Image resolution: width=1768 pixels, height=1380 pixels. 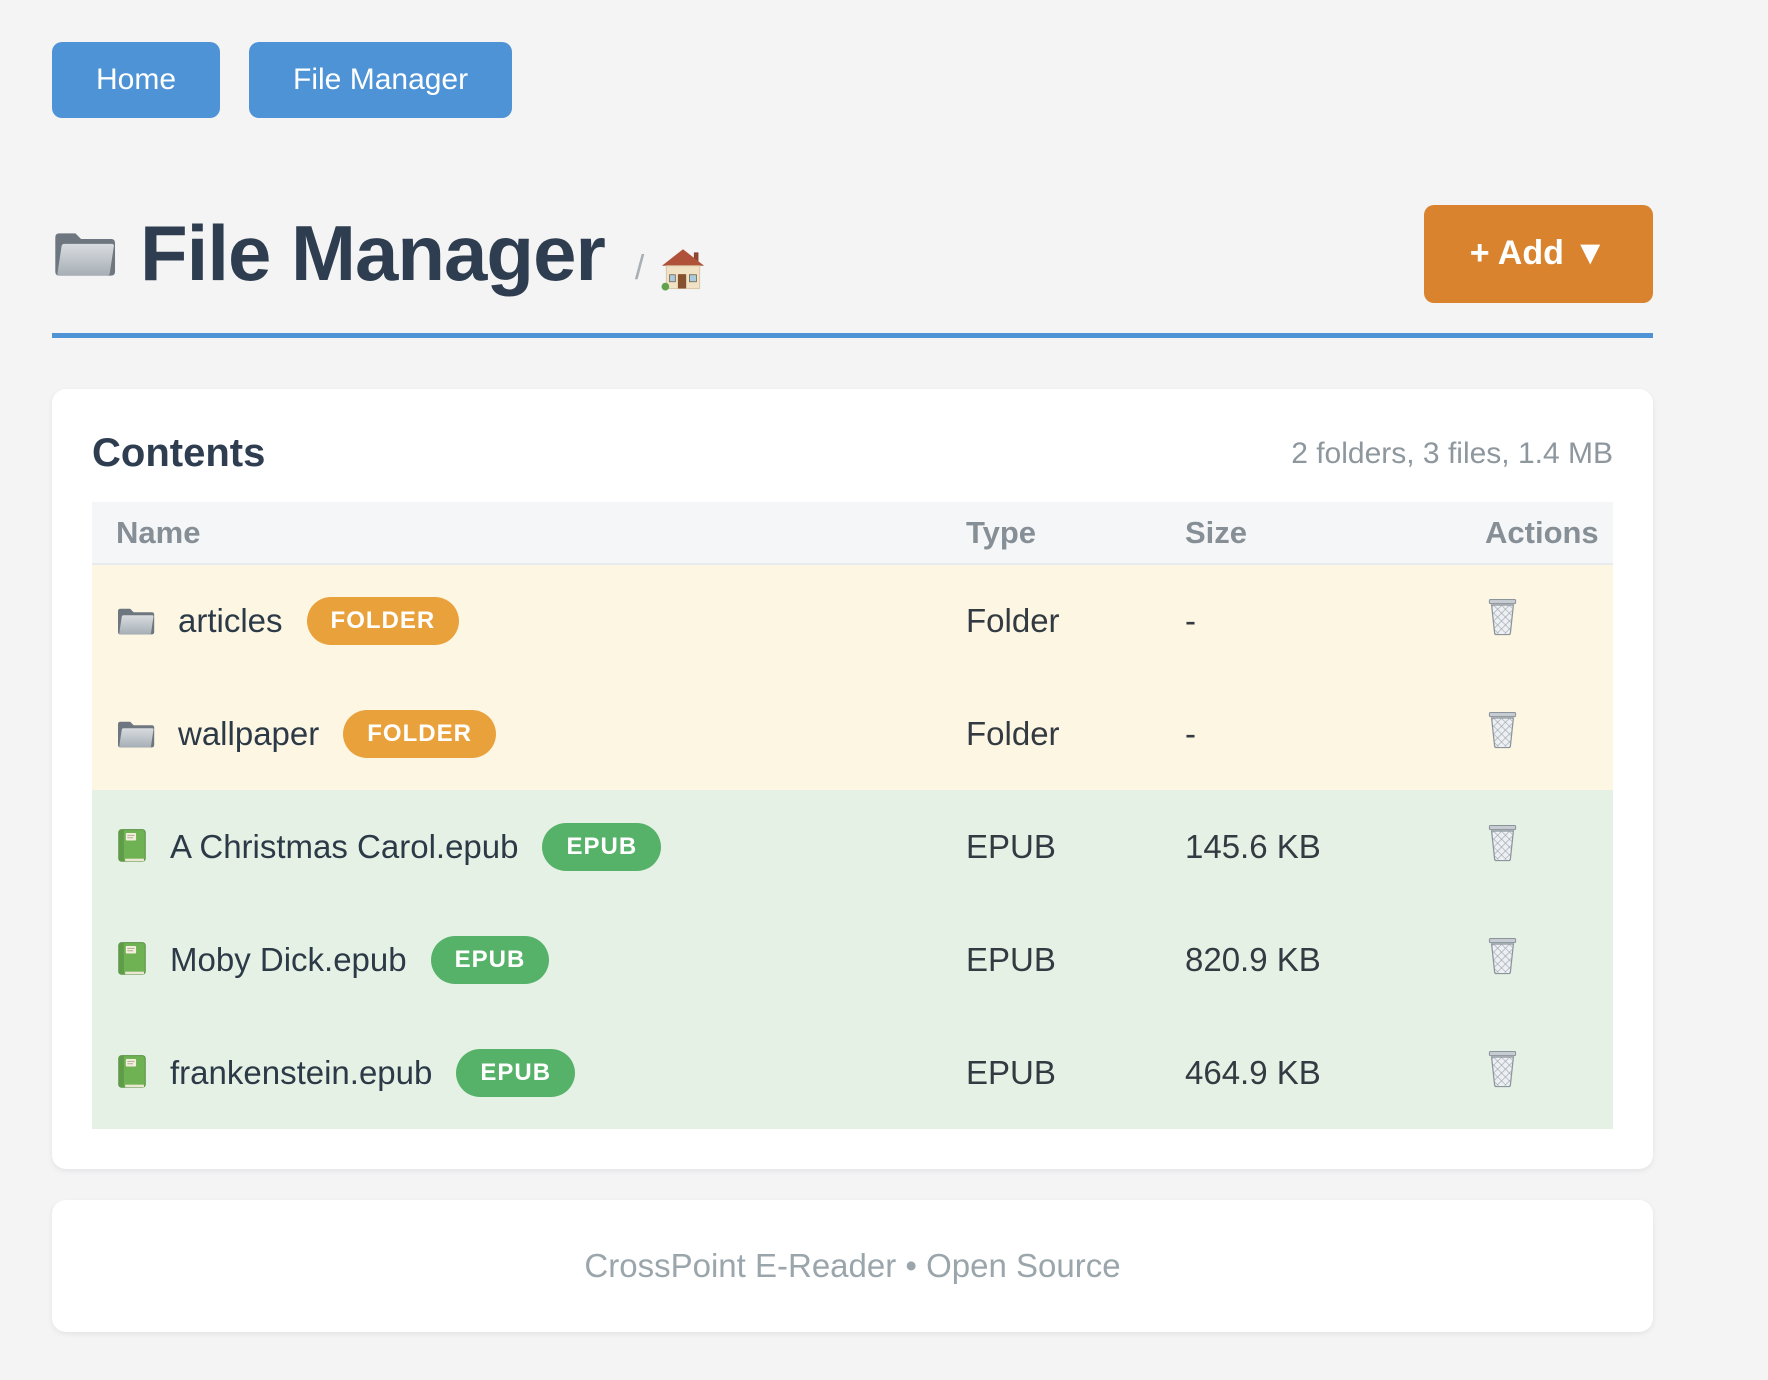 I want to click on contents-card-header: Contents 2 folders, 3 files, 1.4 MB, so click(x=852, y=453).